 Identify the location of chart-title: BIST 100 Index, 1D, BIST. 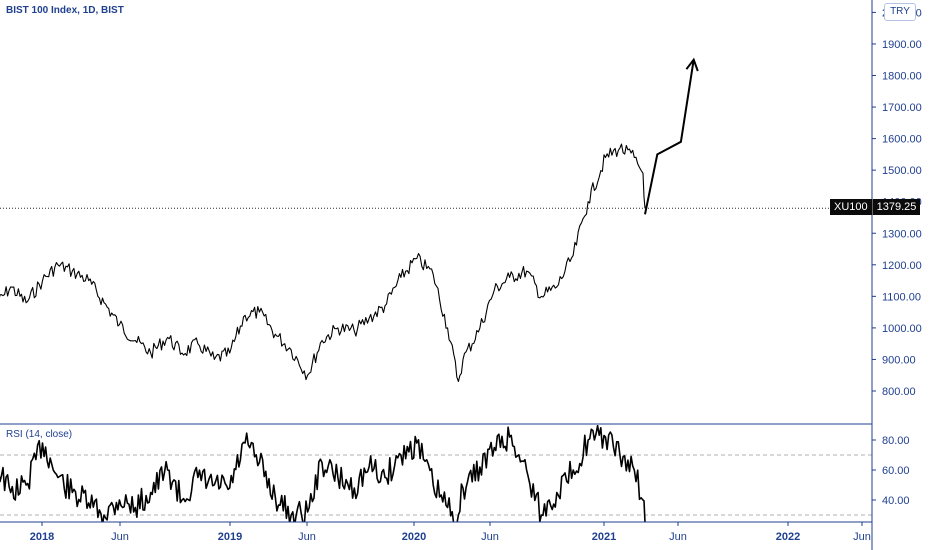
(65, 10).